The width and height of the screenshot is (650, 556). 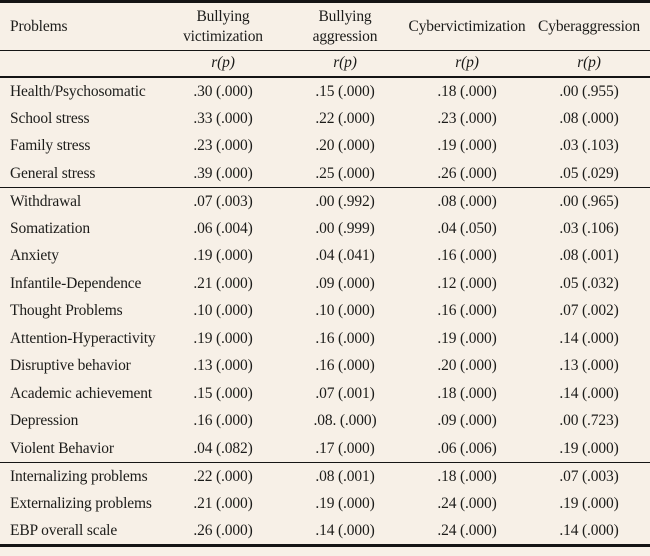 I want to click on correlation-value: .13 (.000), so click(x=223, y=366).